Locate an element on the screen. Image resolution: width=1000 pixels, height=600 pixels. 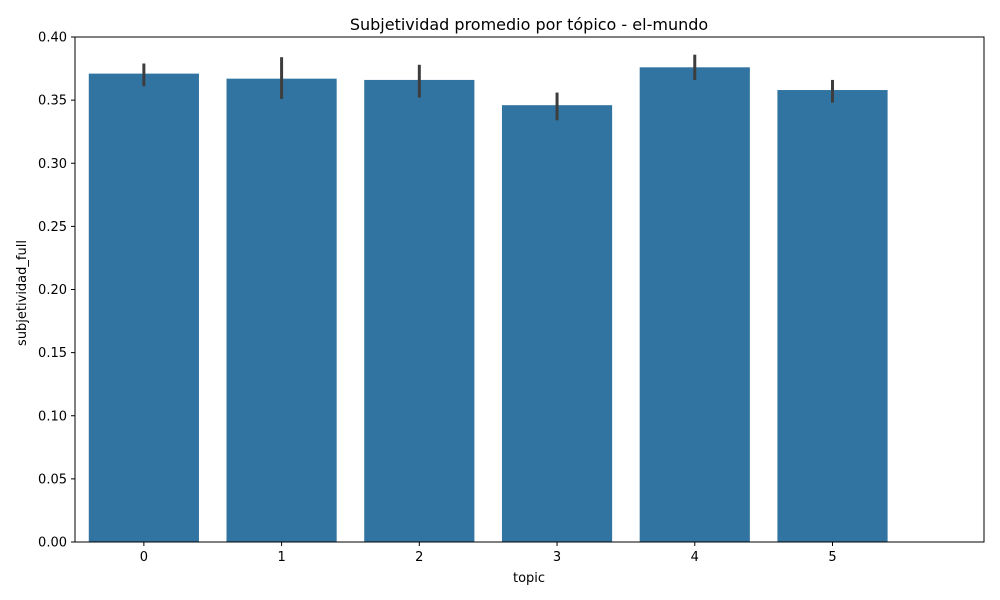
x-tick-label: 0 is located at coordinates (144, 557).